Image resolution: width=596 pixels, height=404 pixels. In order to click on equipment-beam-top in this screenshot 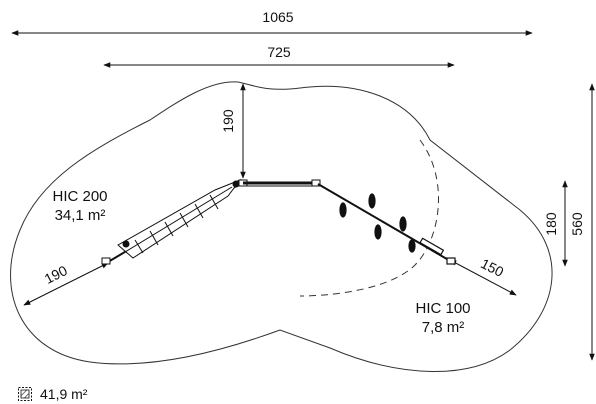, I will do `click(282, 183)`.